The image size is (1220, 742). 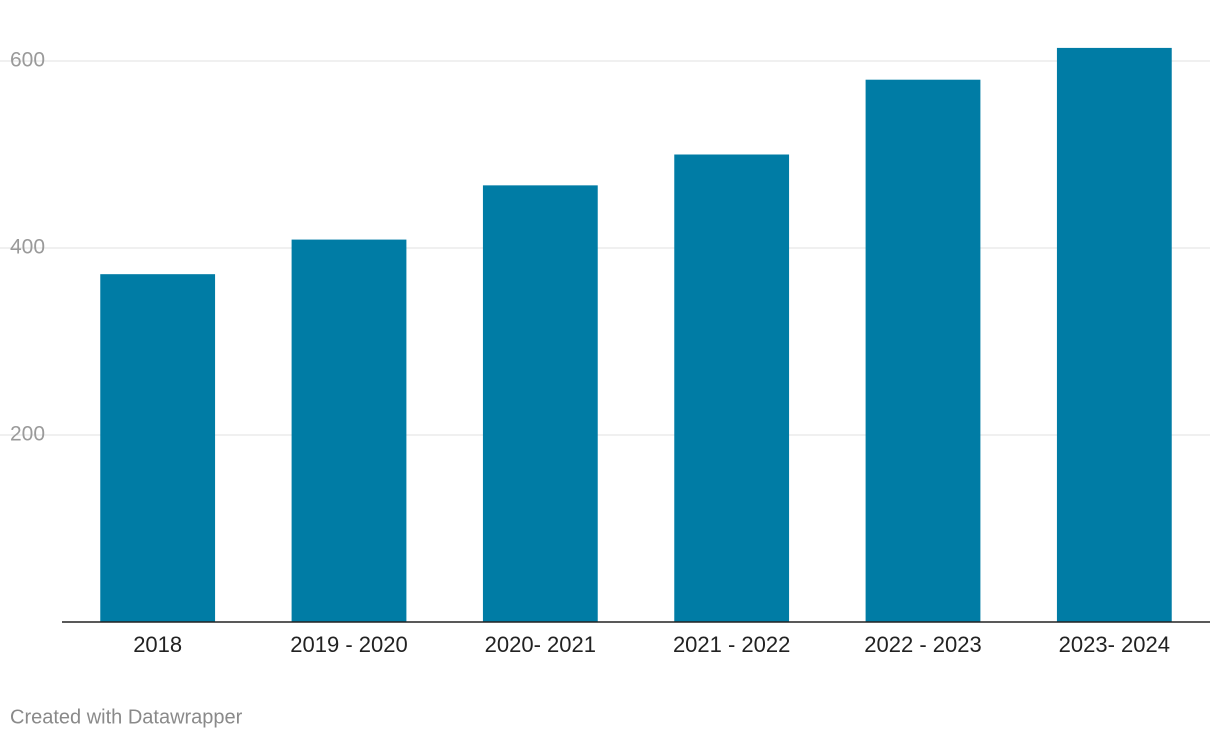 What do you see at coordinates (922, 644) in the screenshot?
I see `x-tick-label: 2022 - 2023` at bounding box center [922, 644].